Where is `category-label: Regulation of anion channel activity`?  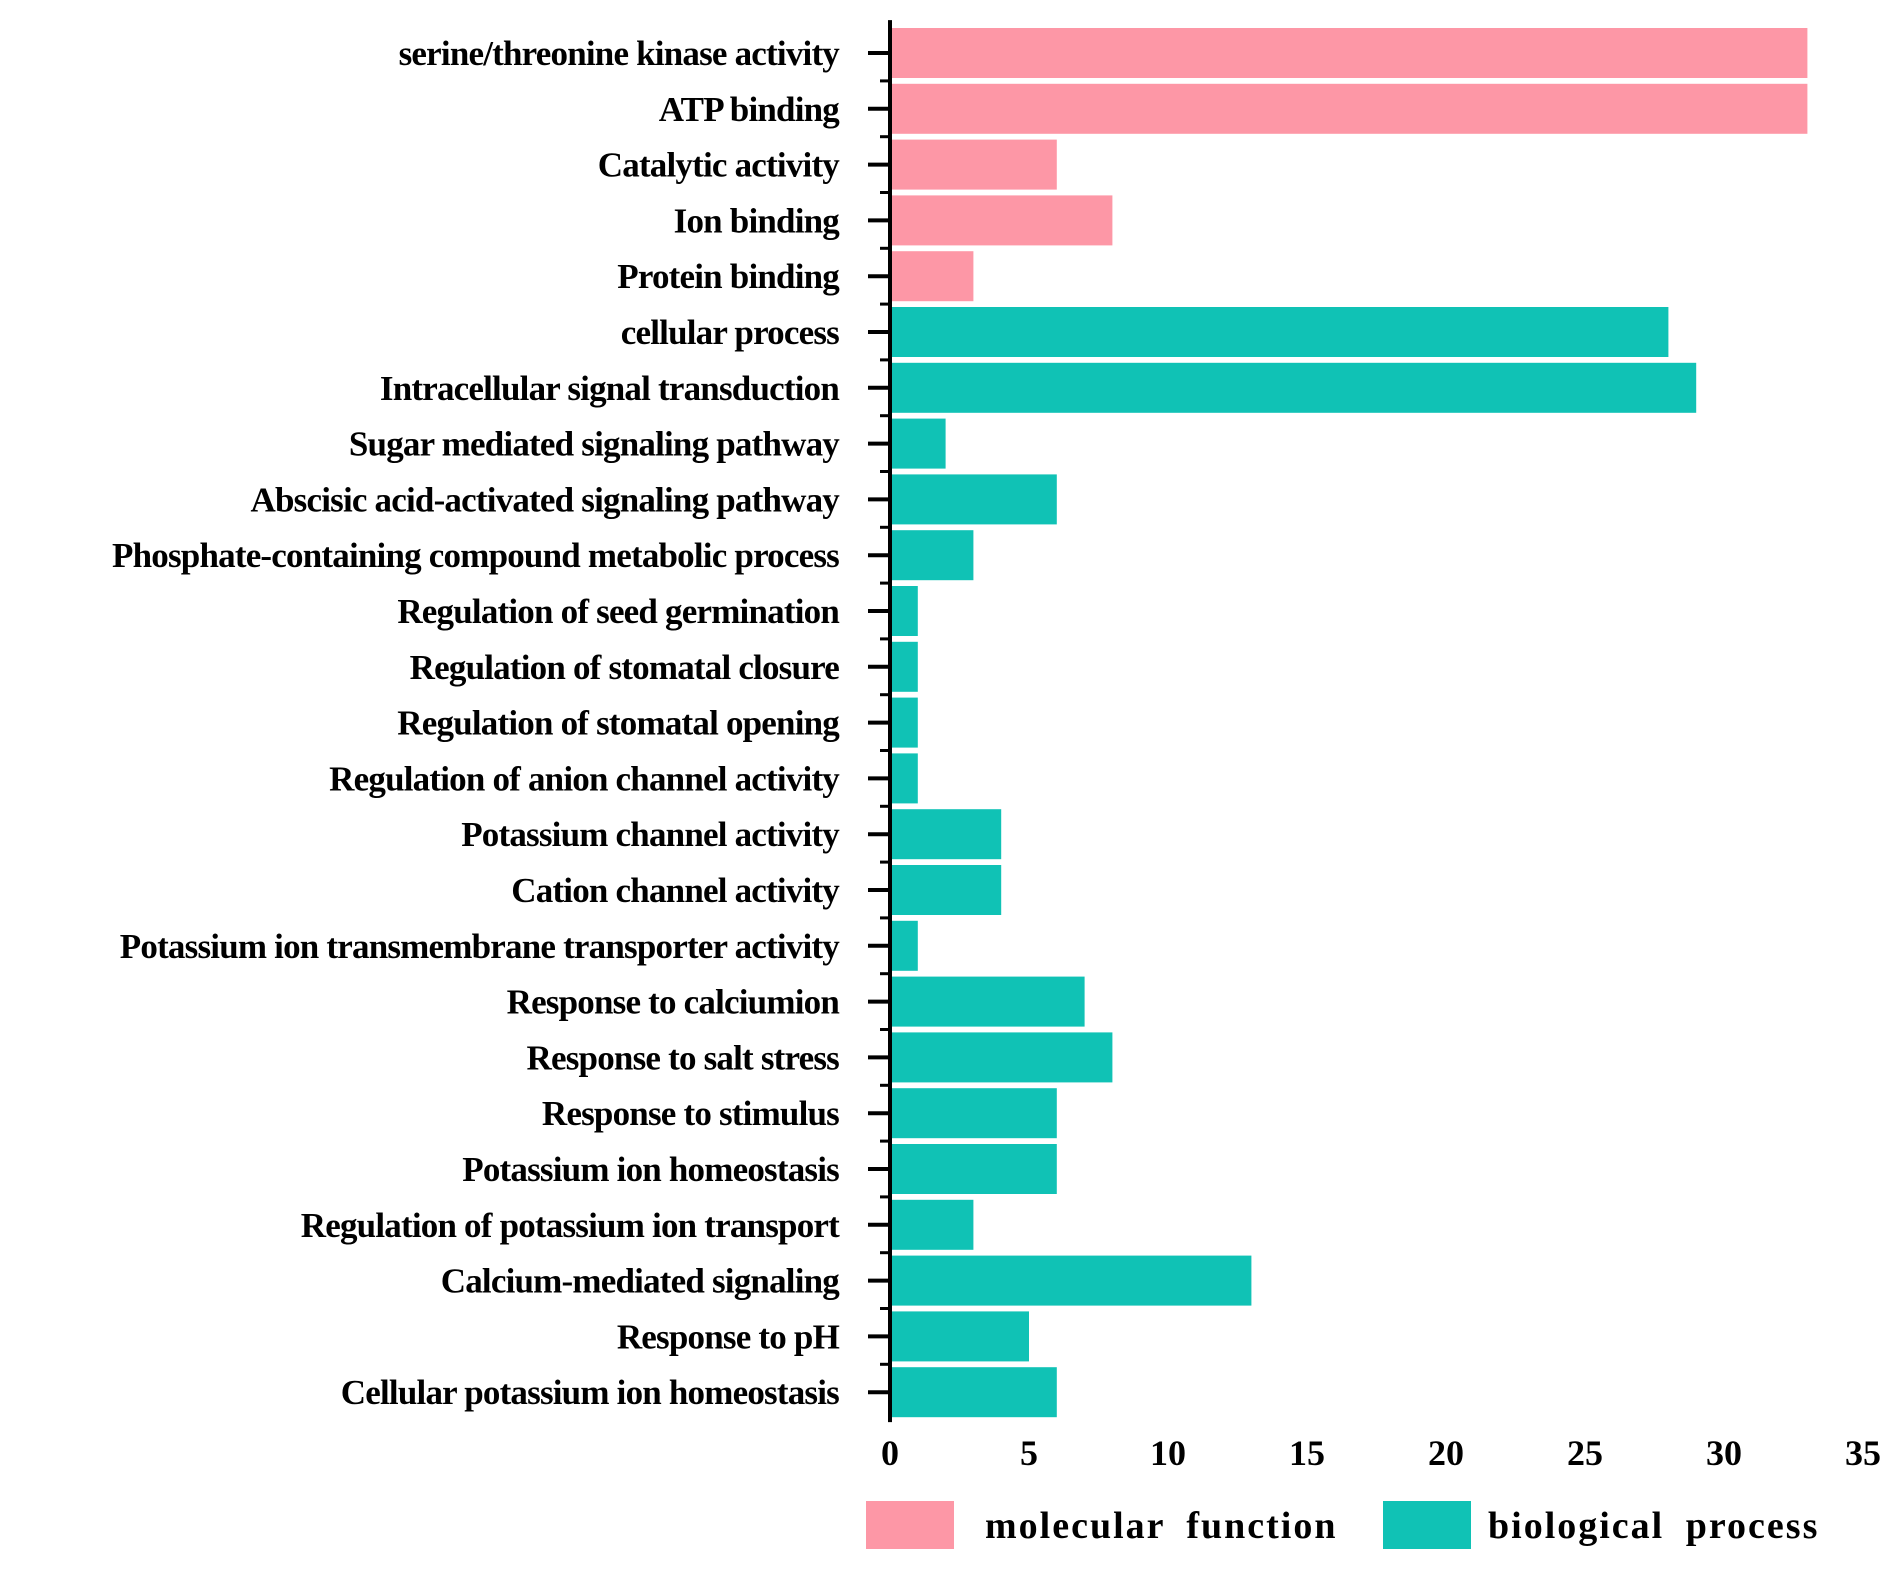 category-label: Regulation of anion channel activity is located at coordinates (584, 778).